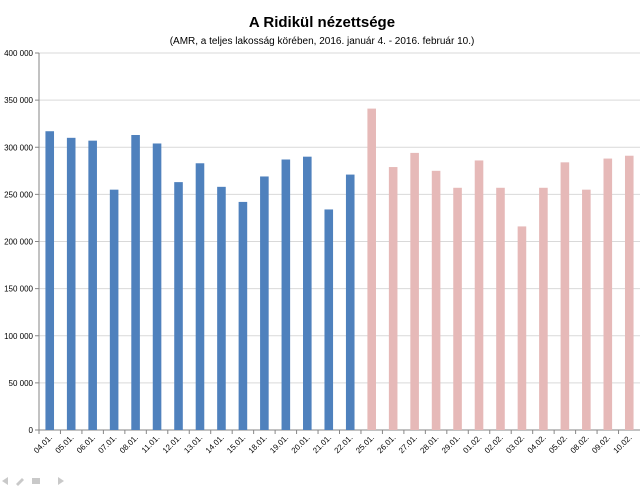  Describe the element at coordinates (193, 444) in the screenshot. I see `x-tick-label: 13.01.` at that location.